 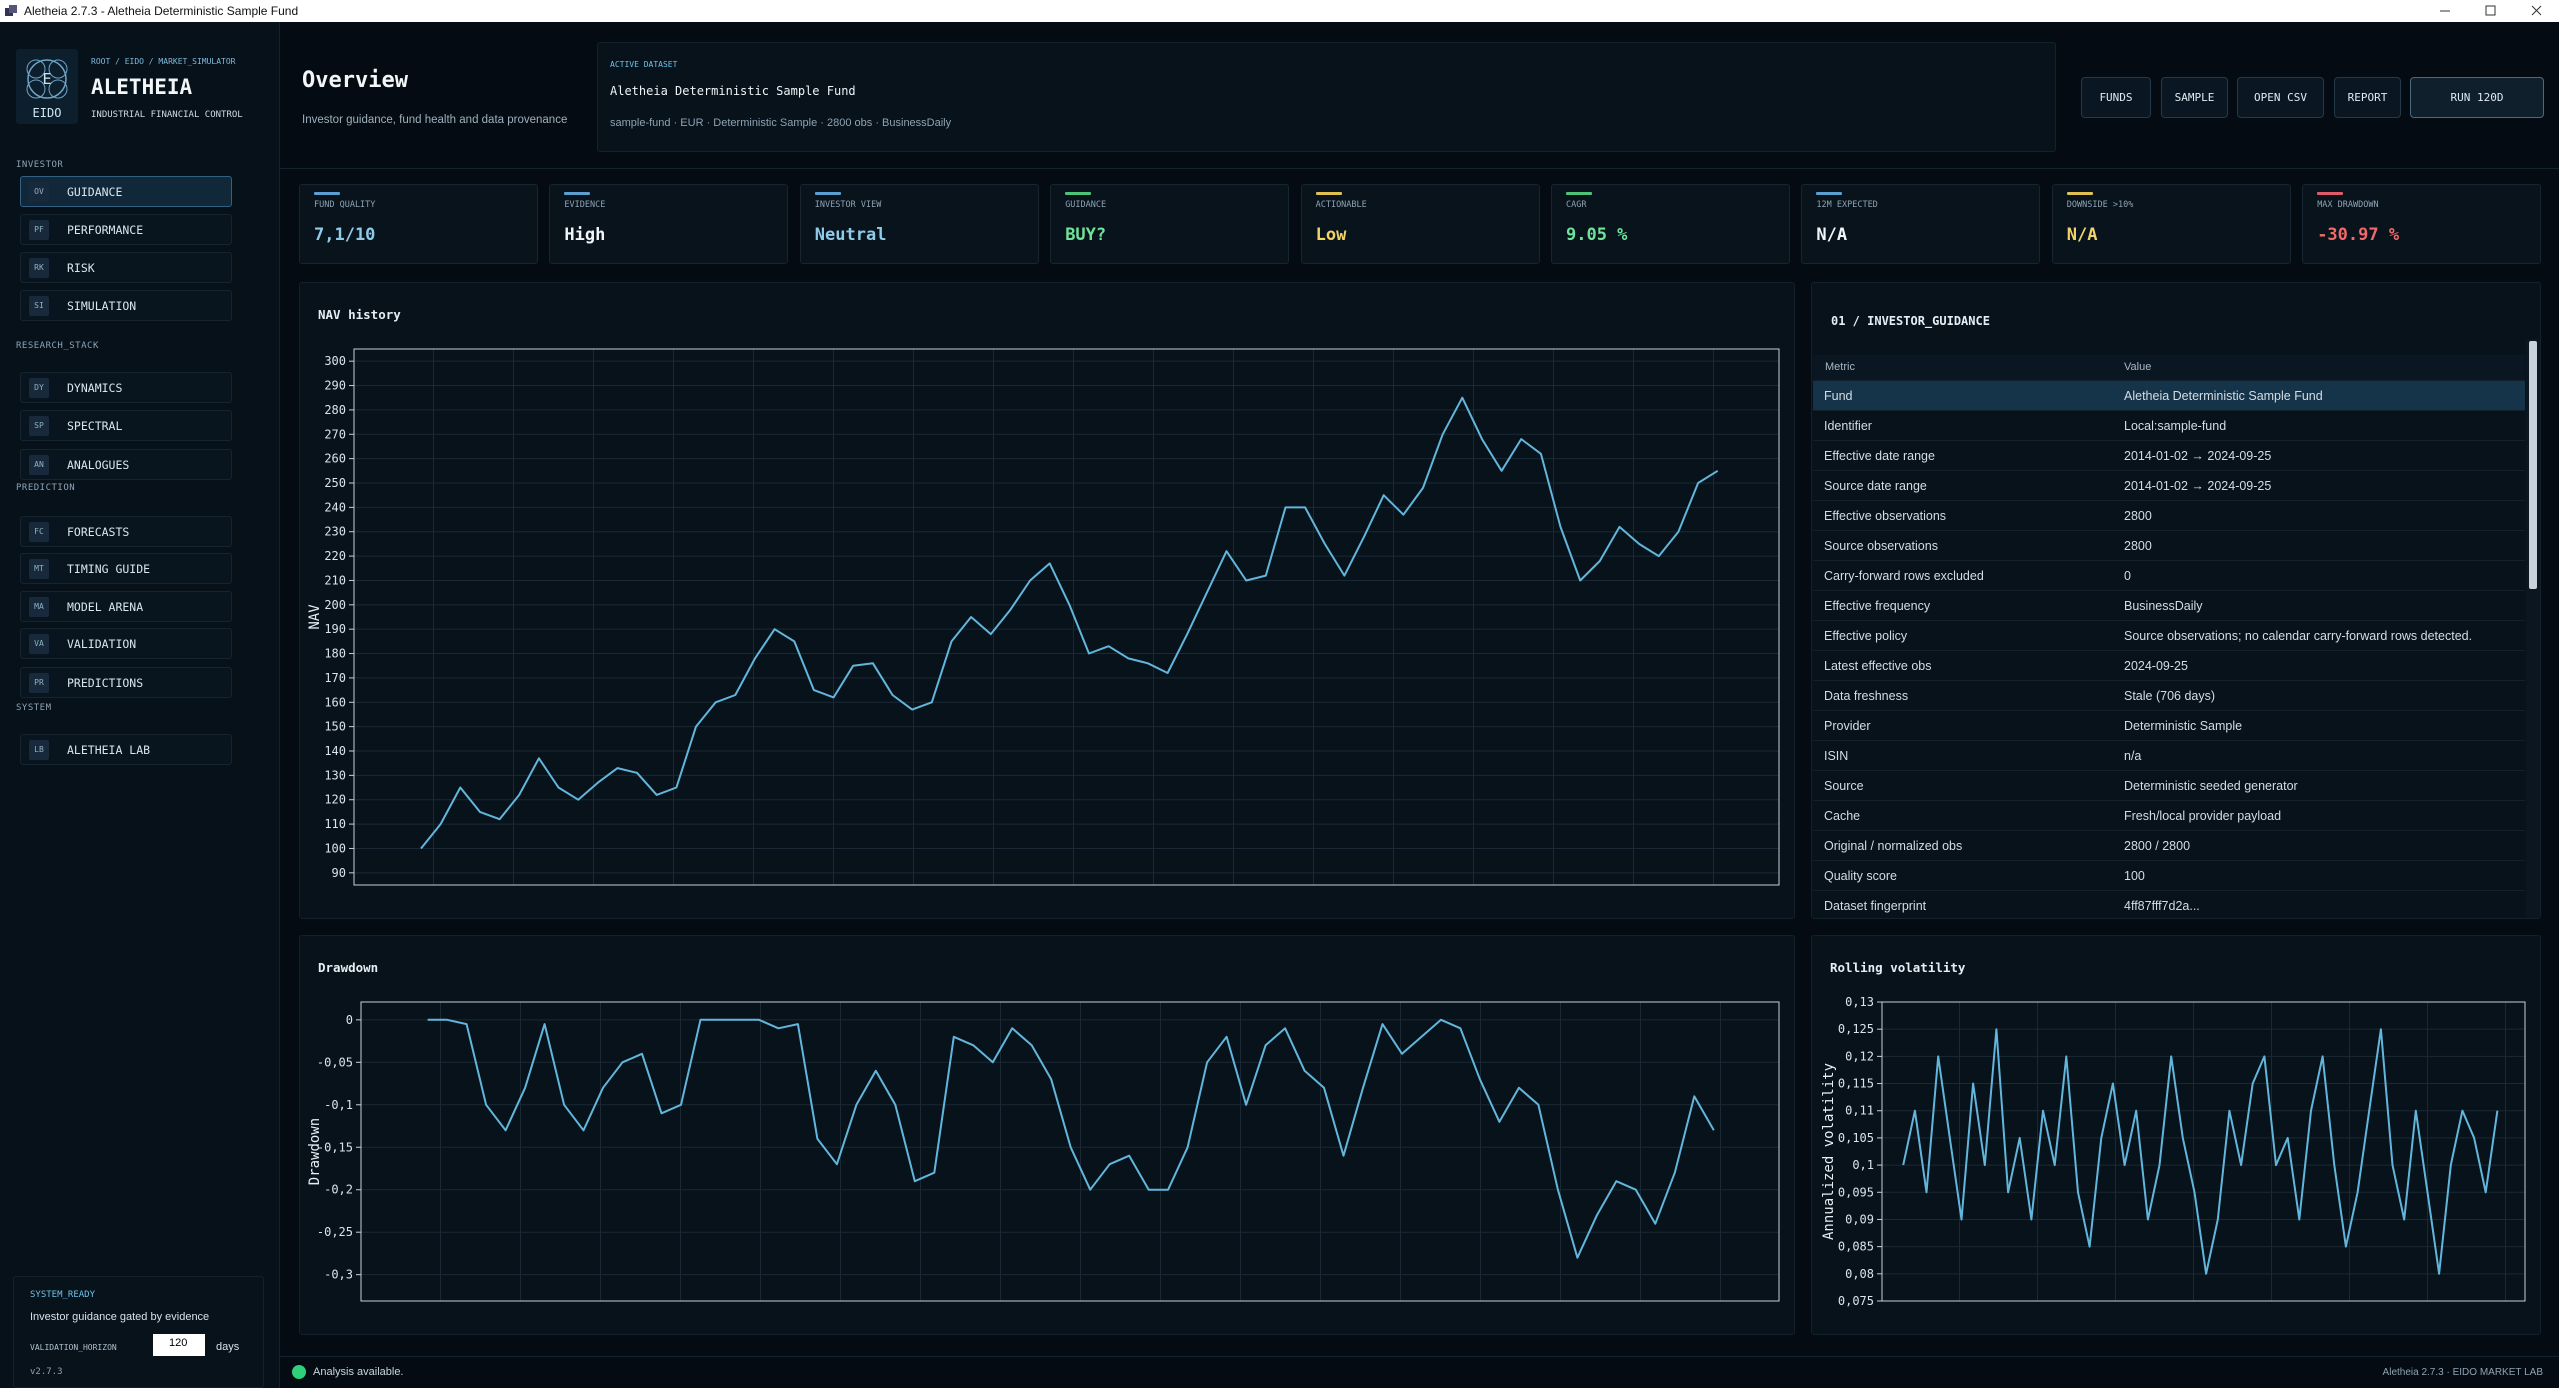 I want to click on kpi-card: GUIDANCE BUY?, so click(x=1170, y=224).